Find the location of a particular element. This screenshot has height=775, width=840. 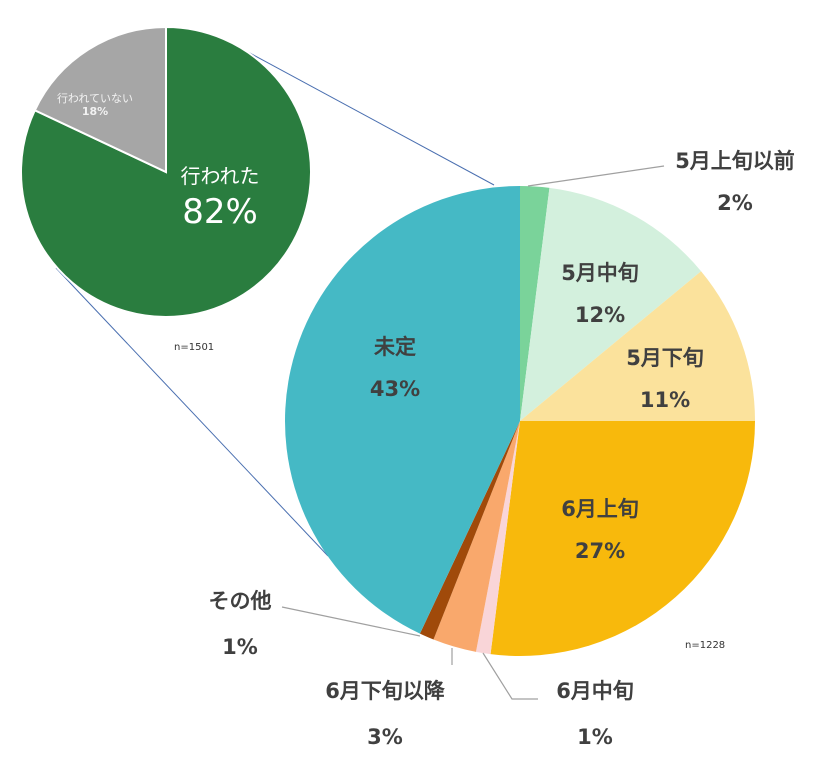

label-undecided-pct: 43% is located at coordinates (395, 389).